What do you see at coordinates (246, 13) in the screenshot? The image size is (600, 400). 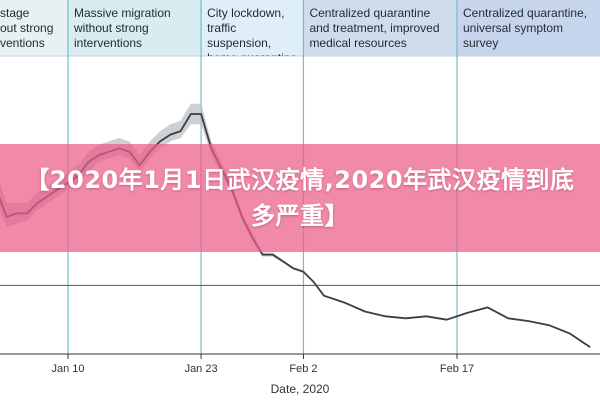 I see `phase-label-line: City lockdown,` at bounding box center [246, 13].